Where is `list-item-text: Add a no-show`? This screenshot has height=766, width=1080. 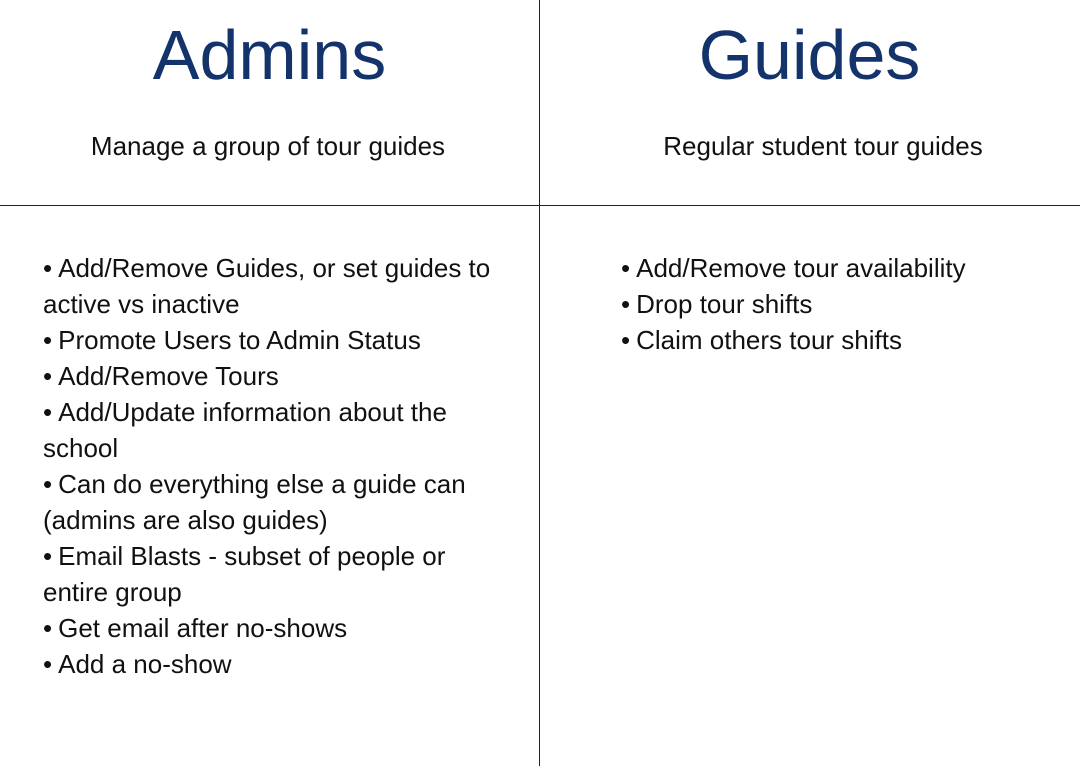
list-item-text: Add a no-show is located at coordinates (145, 664).